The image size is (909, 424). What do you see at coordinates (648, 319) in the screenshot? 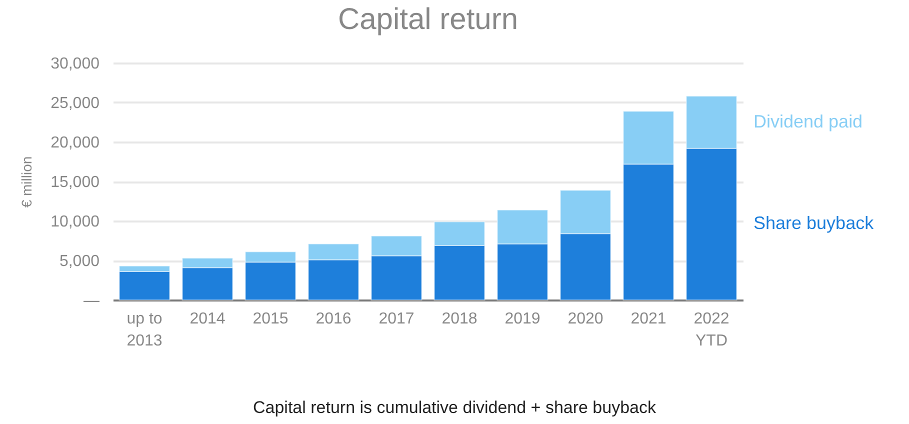
I see `x-tick-label: 2021` at bounding box center [648, 319].